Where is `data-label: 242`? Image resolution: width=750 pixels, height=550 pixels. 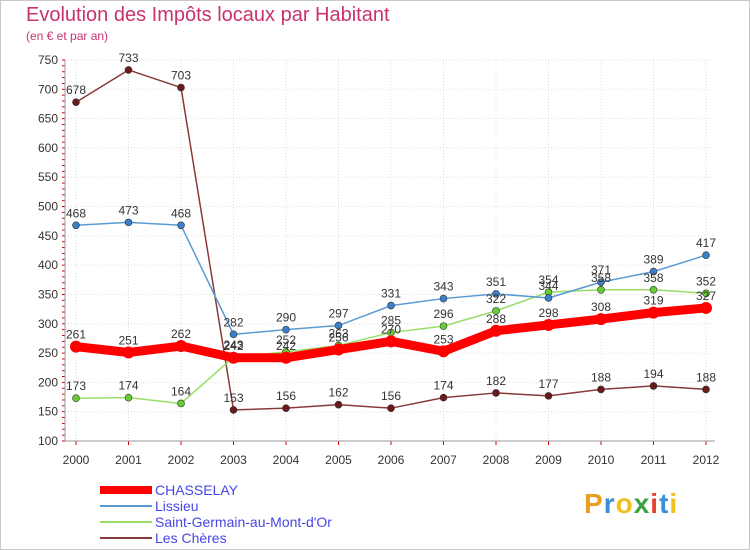 data-label: 242 is located at coordinates (233, 346).